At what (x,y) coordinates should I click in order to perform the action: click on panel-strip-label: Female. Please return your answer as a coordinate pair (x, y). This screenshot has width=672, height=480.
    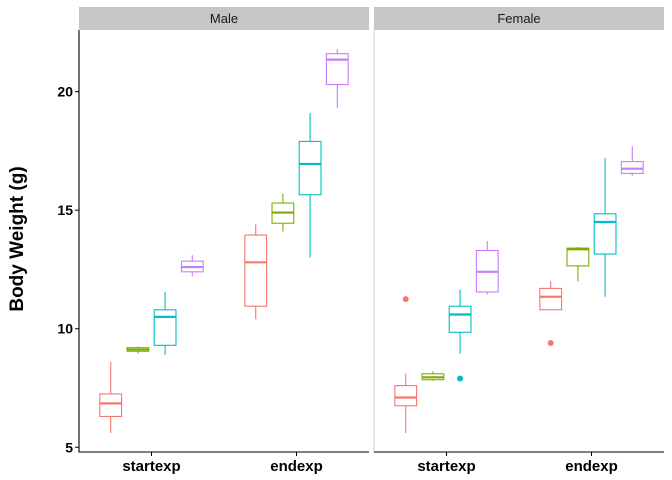
    Looking at the image, I should click on (518, 18).